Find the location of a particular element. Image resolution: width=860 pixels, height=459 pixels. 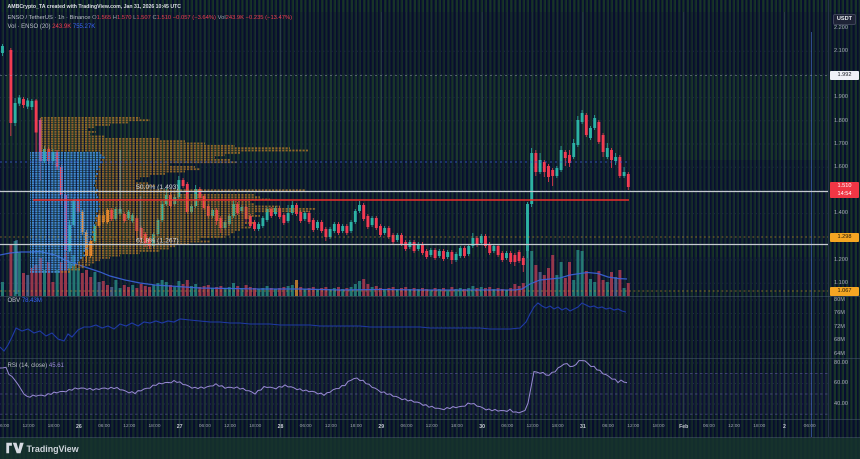

svg-text: 50.0% (1.493) is located at coordinates (157, 187).